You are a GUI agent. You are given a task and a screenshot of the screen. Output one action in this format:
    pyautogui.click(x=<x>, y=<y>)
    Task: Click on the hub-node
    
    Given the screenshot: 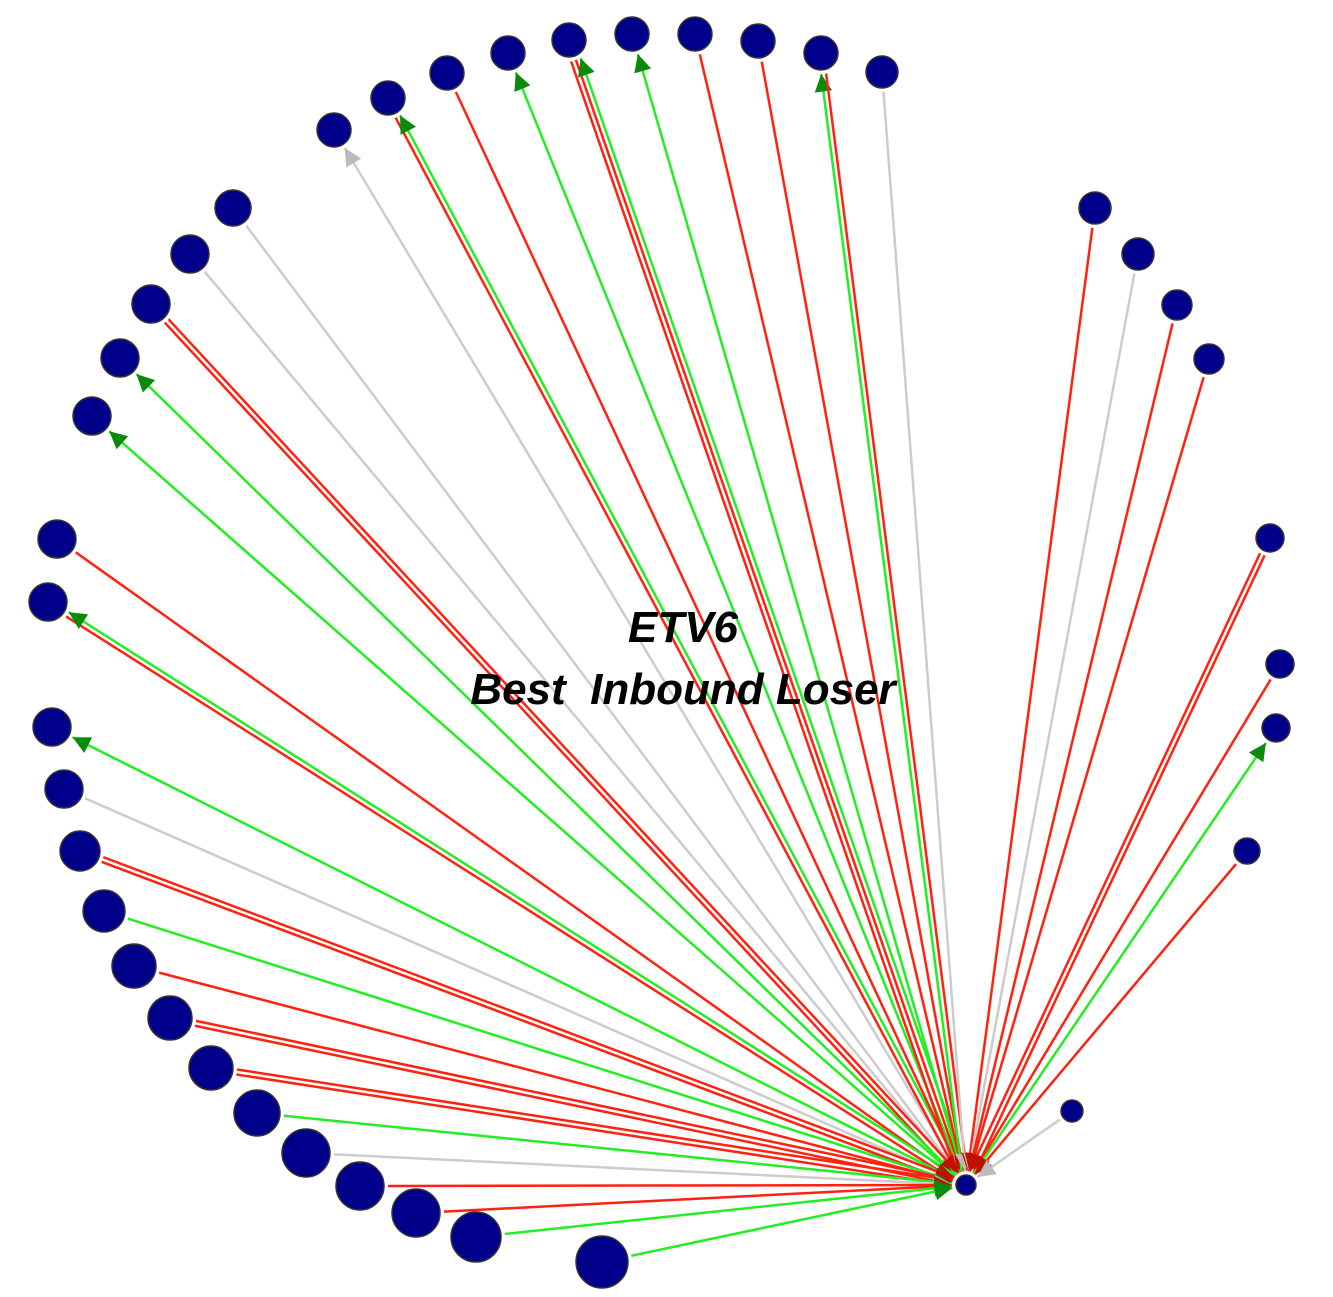 What is the action you would take?
    pyautogui.click(x=966, y=1185)
    